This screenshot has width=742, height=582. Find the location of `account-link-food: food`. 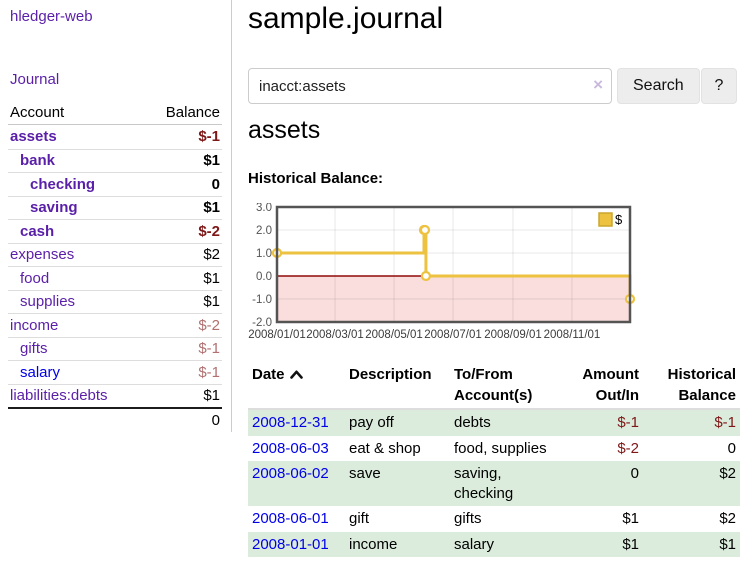

account-link-food: food is located at coordinates (35, 278).